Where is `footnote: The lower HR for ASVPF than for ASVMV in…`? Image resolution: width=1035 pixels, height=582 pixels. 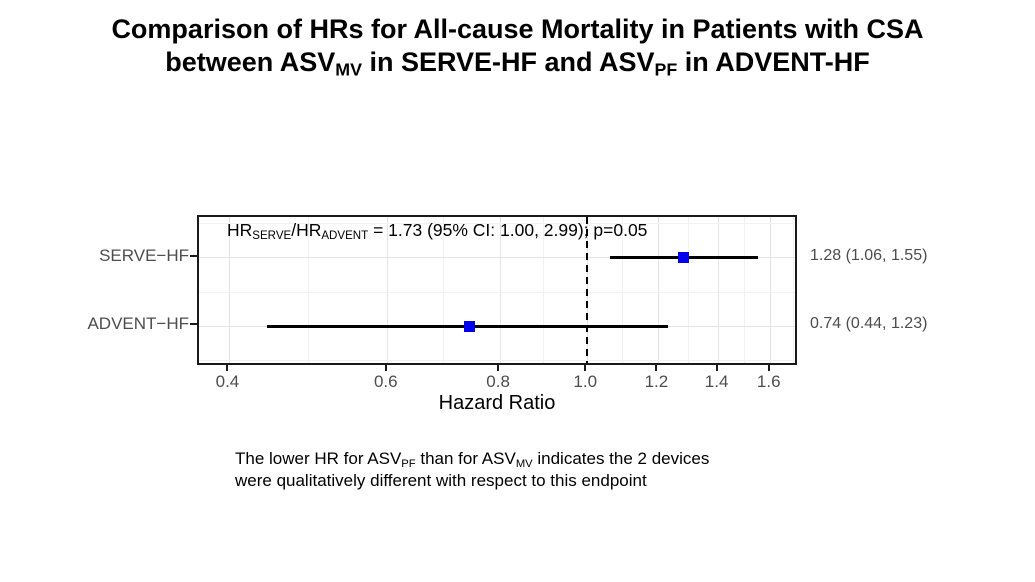
footnote: The lower HR for ASVPF than for ASVMV in… is located at coordinates (472, 470).